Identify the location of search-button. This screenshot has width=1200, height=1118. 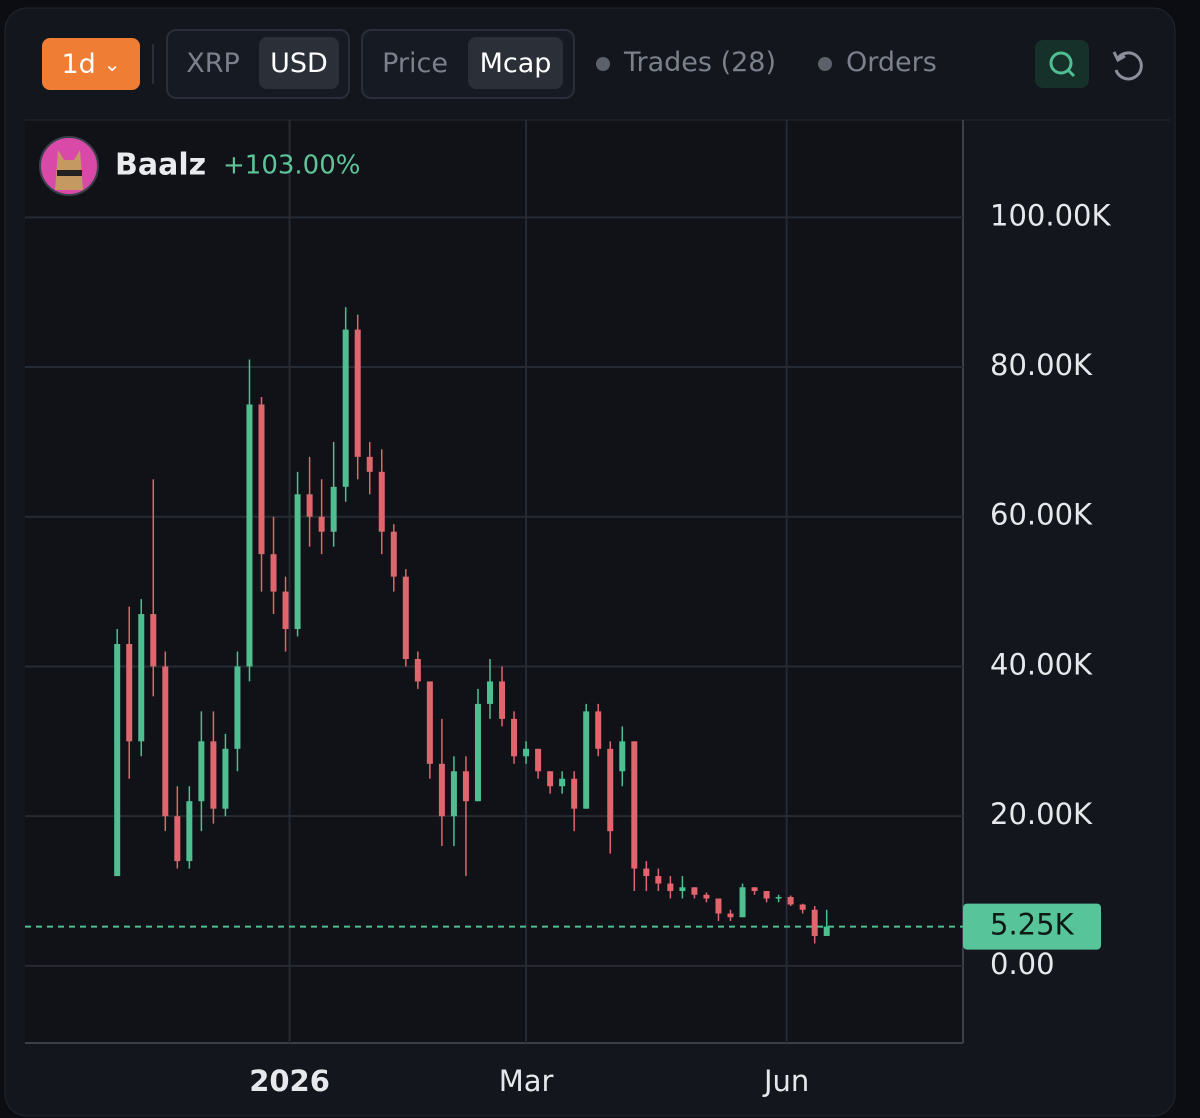
(1062, 64).